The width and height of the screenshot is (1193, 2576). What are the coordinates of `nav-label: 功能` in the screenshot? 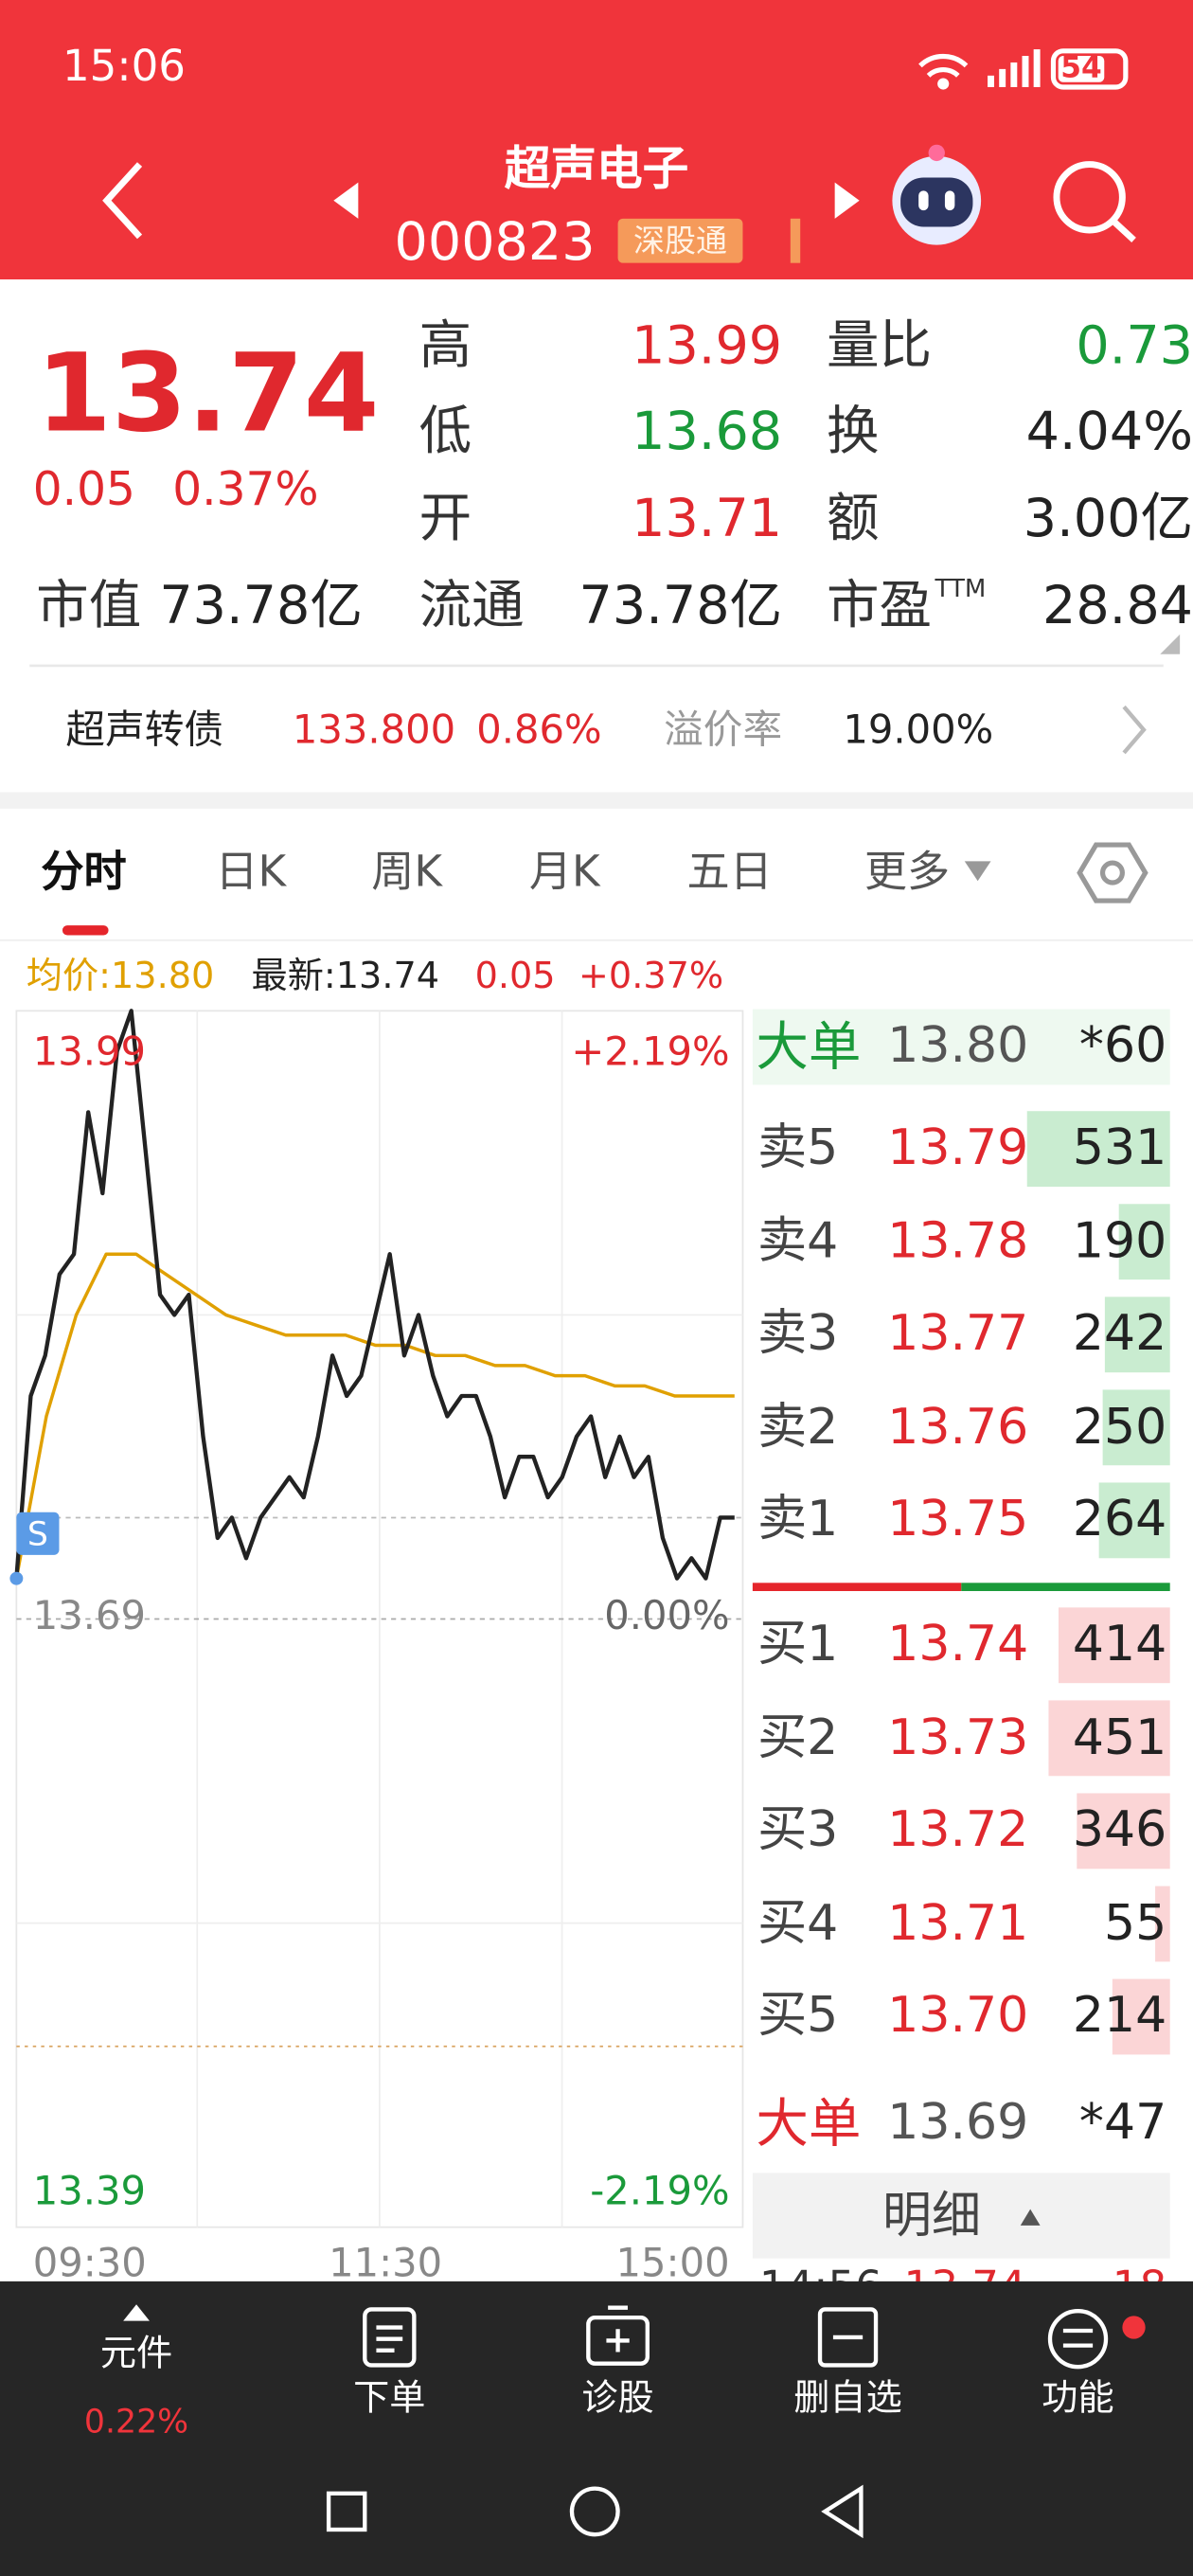 It's located at (1078, 2398).